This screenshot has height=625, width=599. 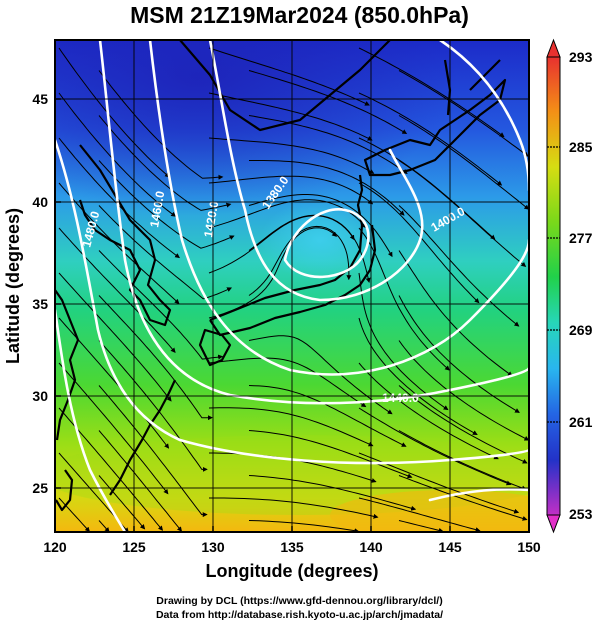 What do you see at coordinates (55, 547) in the screenshot?
I see `x-tick-120: 120` at bounding box center [55, 547].